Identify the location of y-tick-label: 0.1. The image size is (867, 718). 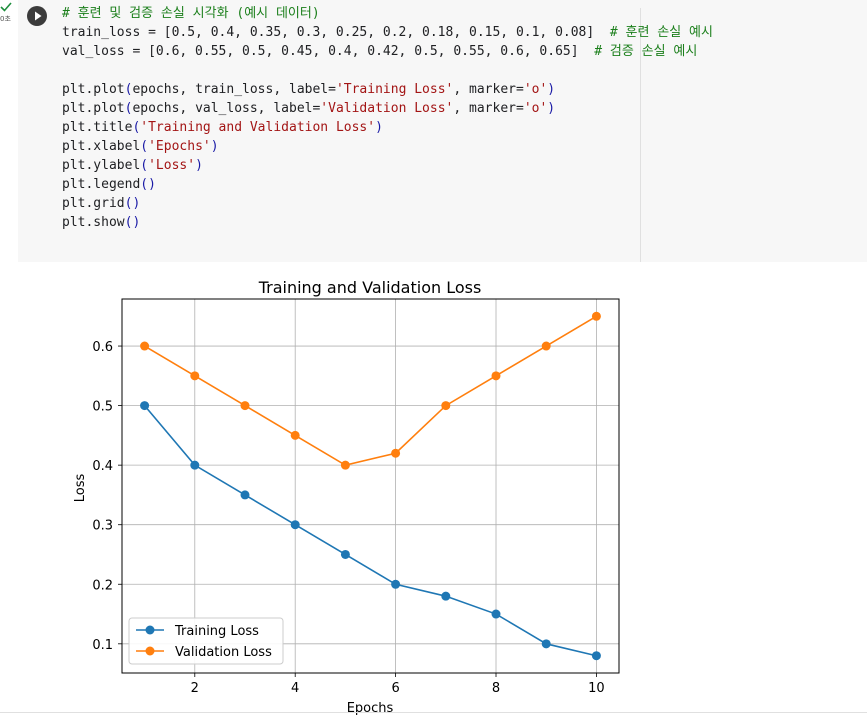
(102, 645).